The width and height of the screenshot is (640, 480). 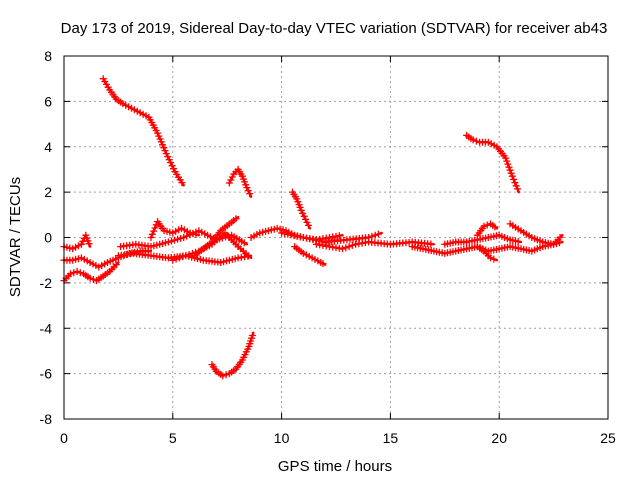 I want to click on y-tick-label: -2, so click(x=46, y=283).